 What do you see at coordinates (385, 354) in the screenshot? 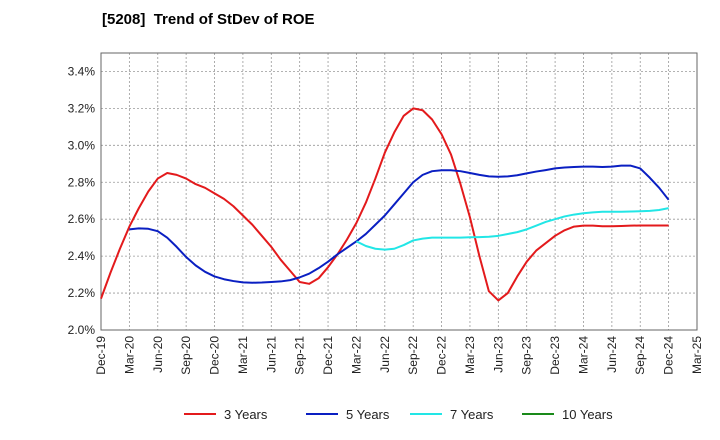
I see `x-tick-label: Jun-22` at bounding box center [385, 354].